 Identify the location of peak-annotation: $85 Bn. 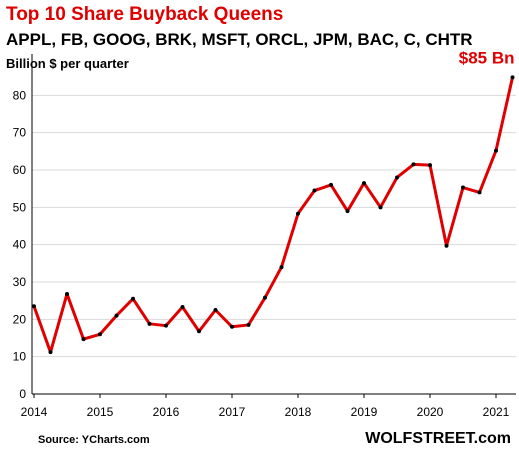
(487, 57).